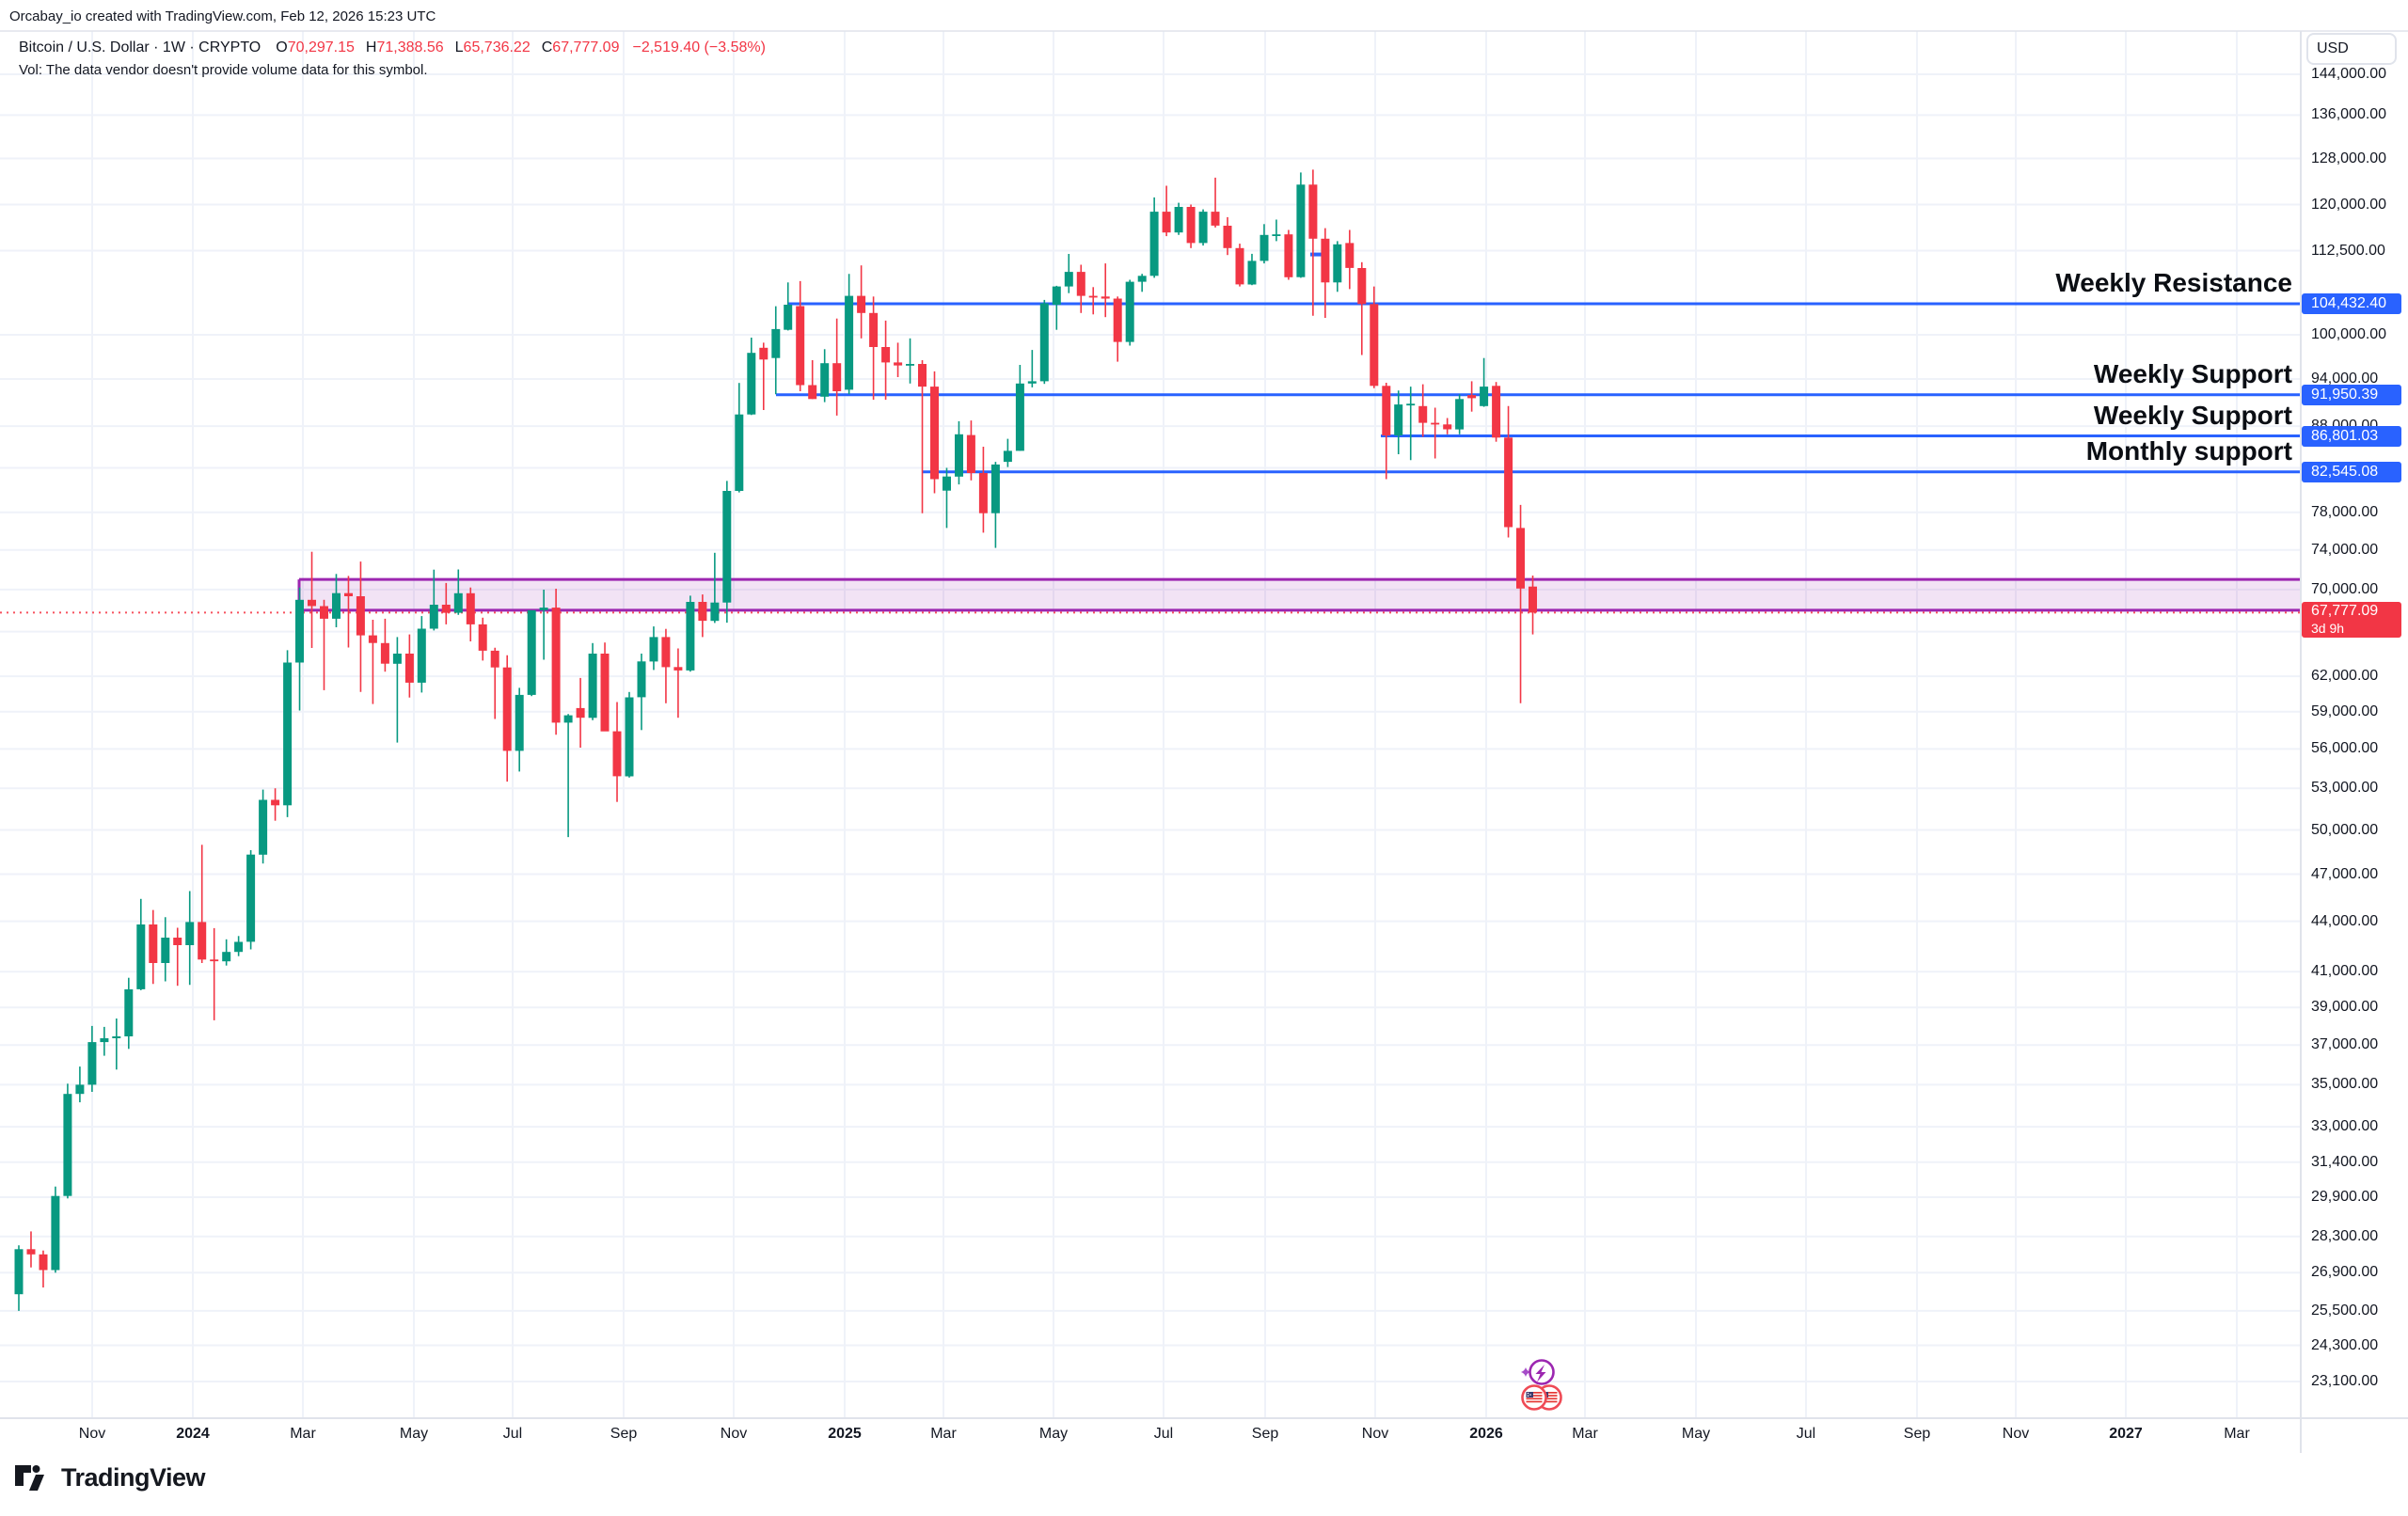  Describe the element at coordinates (2349, 114) in the screenshot. I see `price-tick-label: 136,000.00` at that location.